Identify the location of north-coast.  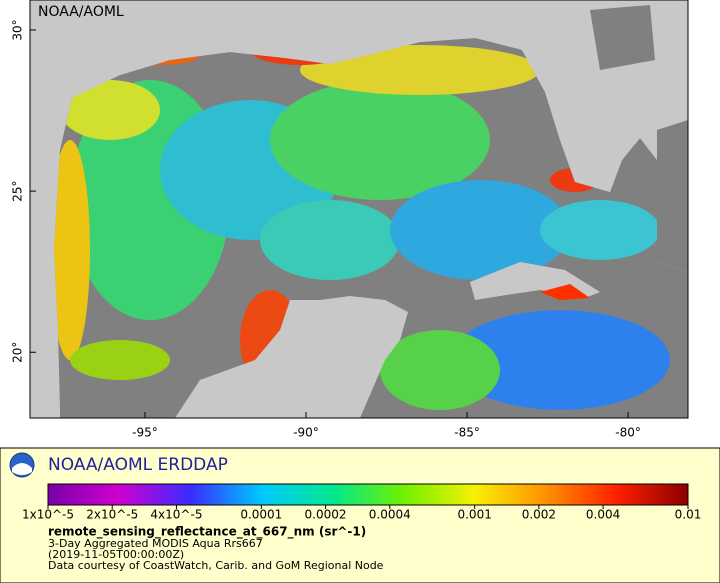
(305, 55).